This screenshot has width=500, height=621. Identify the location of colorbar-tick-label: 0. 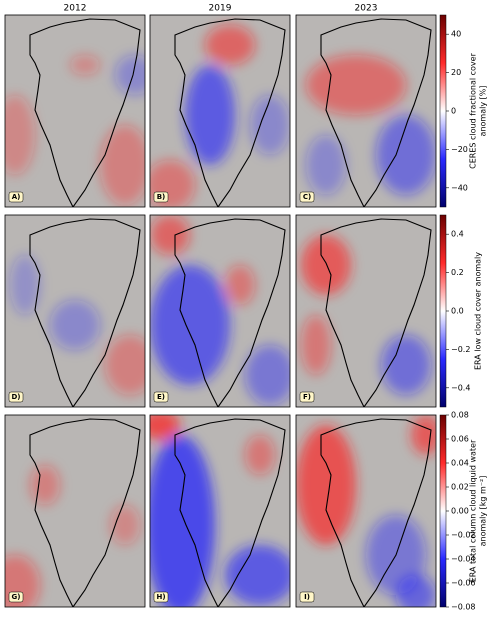
(453, 111).